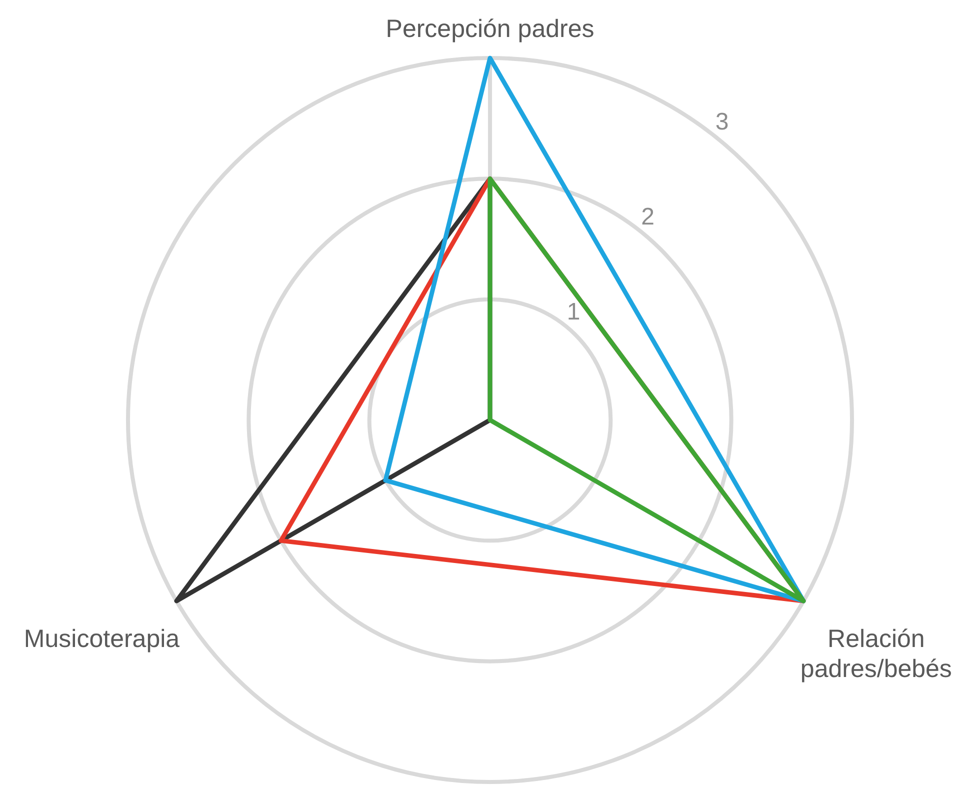 The image size is (980, 801). What do you see at coordinates (573, 312) in the screenshot?
I see `y-tick-label: 1` at bounding box center [573, 312].